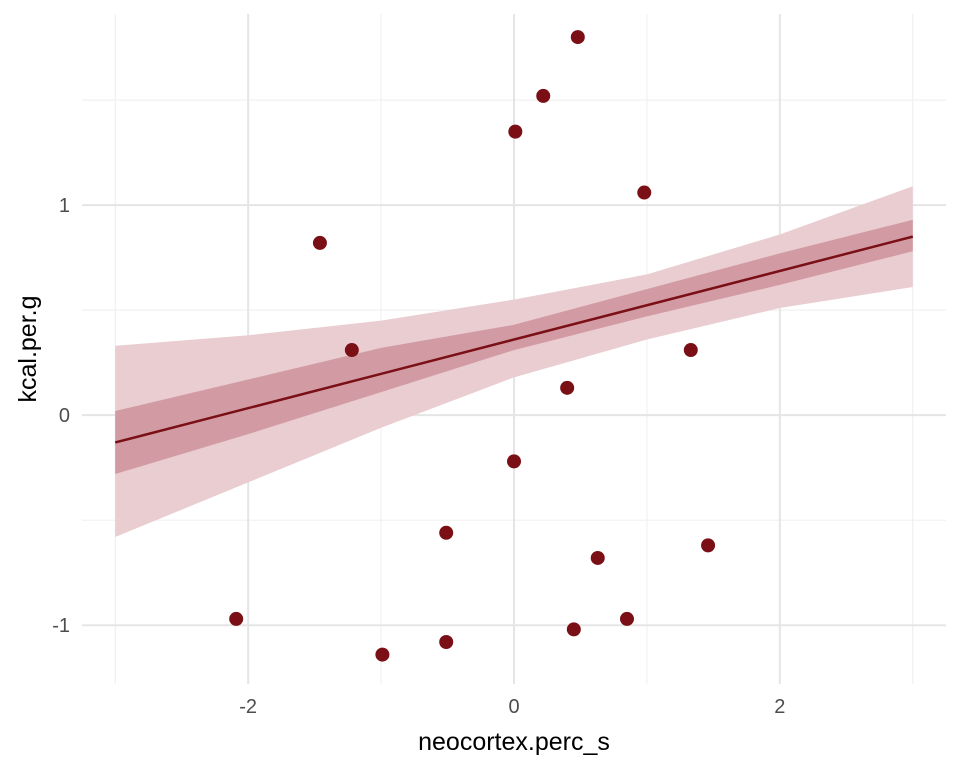  Describe the element at coordinates (28, 348) in the screenshot. I see `y-axis-title: kcal.per.g` at that location.